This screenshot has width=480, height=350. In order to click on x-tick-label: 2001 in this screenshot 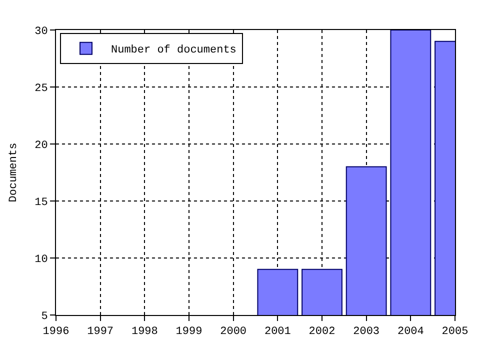, I will do `click(278, 332)`.